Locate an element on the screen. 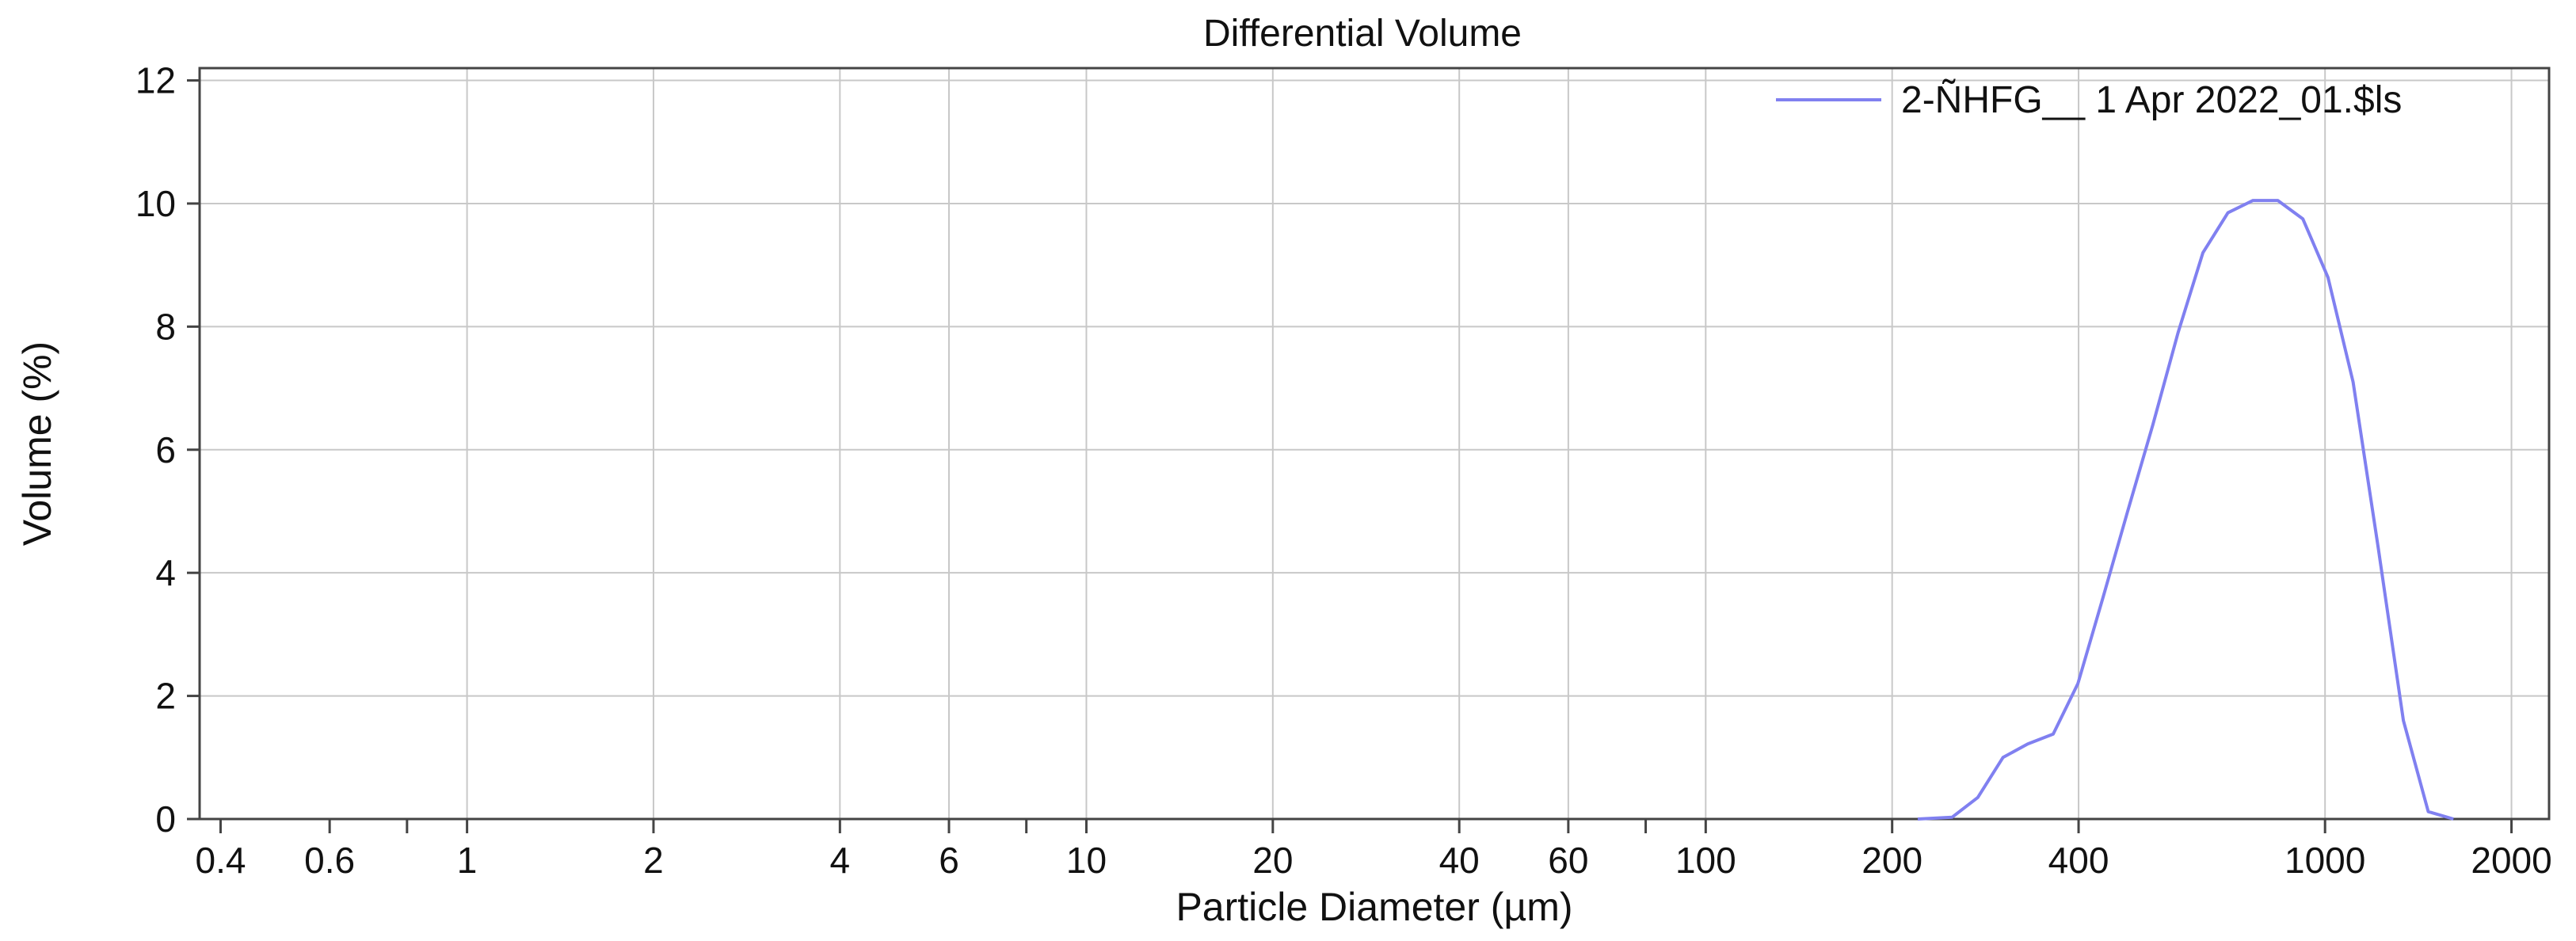  y-tick-label: 6 is located at coordinates (165, 449).